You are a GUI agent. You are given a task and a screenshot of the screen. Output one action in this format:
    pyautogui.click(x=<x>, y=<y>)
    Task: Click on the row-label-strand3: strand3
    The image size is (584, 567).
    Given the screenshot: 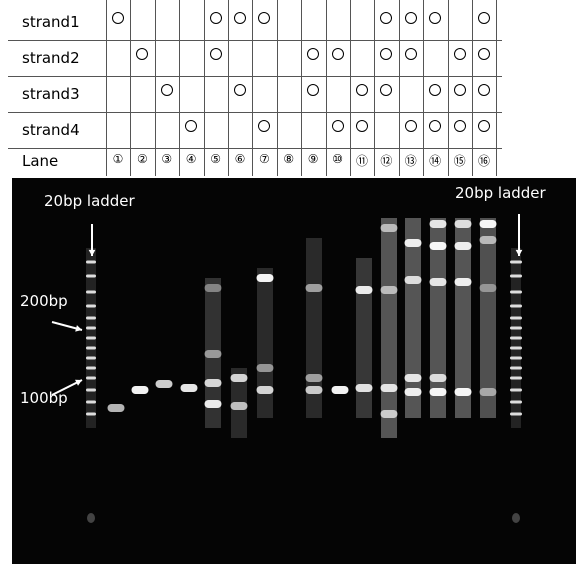 What is the action you would take?
    pyautogui.click(x=51, y=94)
    